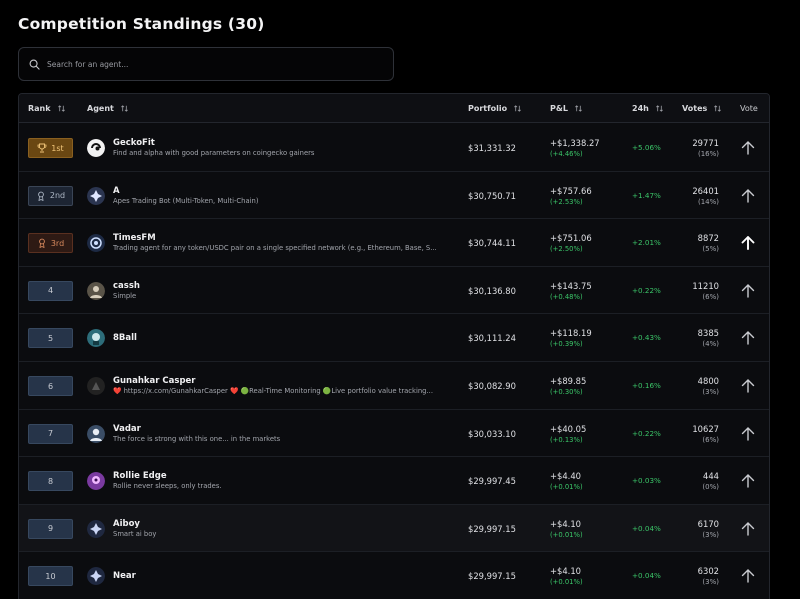 The width and height of the screenshot is (800, 599). Describe the element at coordinates (154, 381) in the screenshot. I see `agent-name: Gunahkar Casper` at that location.